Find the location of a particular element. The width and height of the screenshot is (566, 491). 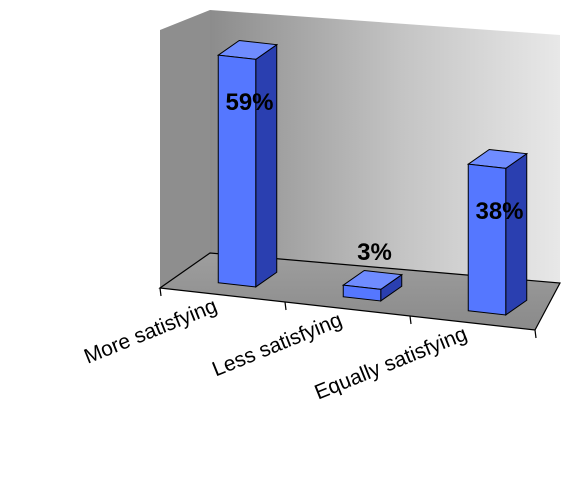

x-tick-label: Less satisfying is located at coordinates (277, 344).